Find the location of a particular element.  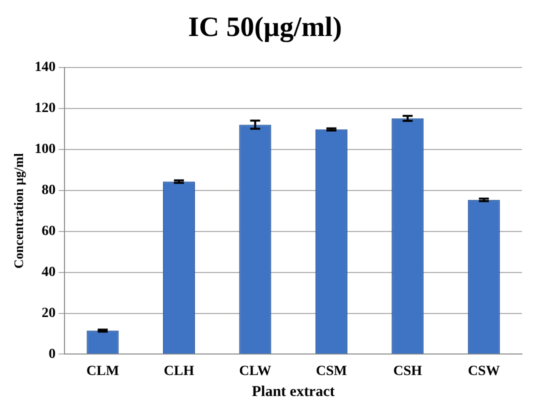

y-tick-label: 80 is located at coordinates (49, 190).